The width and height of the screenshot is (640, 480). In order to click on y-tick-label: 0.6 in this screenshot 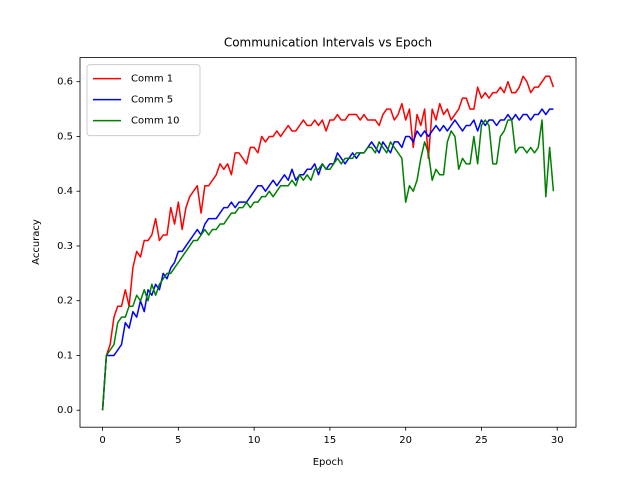, I will do `click(65, 82)`.